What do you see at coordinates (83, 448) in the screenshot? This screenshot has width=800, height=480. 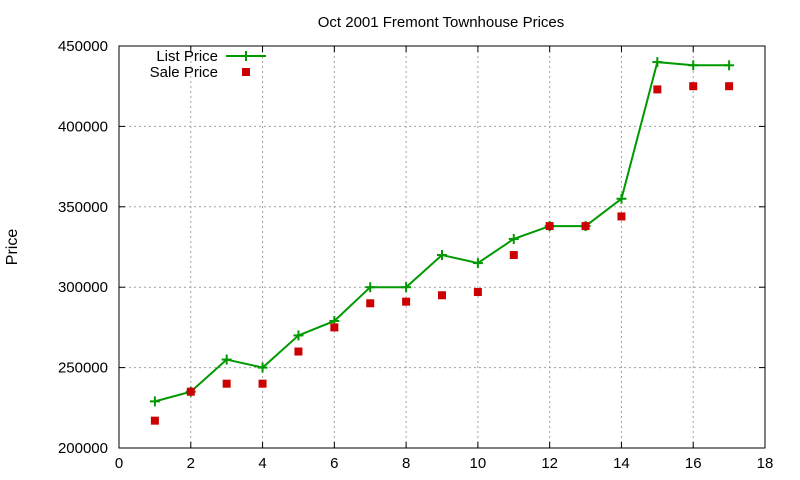 I see `y-tick-label: 200000` at bounding box center [83, 448].